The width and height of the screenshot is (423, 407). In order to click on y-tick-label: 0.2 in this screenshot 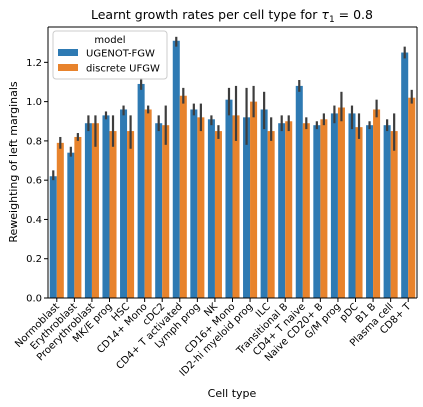, I will do `click(34, 259)`.